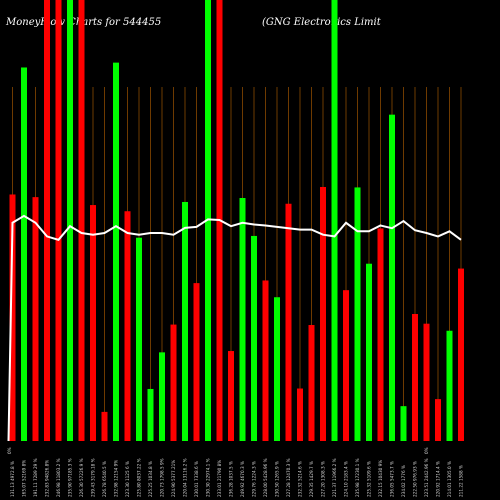 The width and height of the screenshot is (500, 500). Describe the element at coordinates (231, 479) in the screenshot. I see `x-tick-label: 236.28 1037.5 %` at that location.